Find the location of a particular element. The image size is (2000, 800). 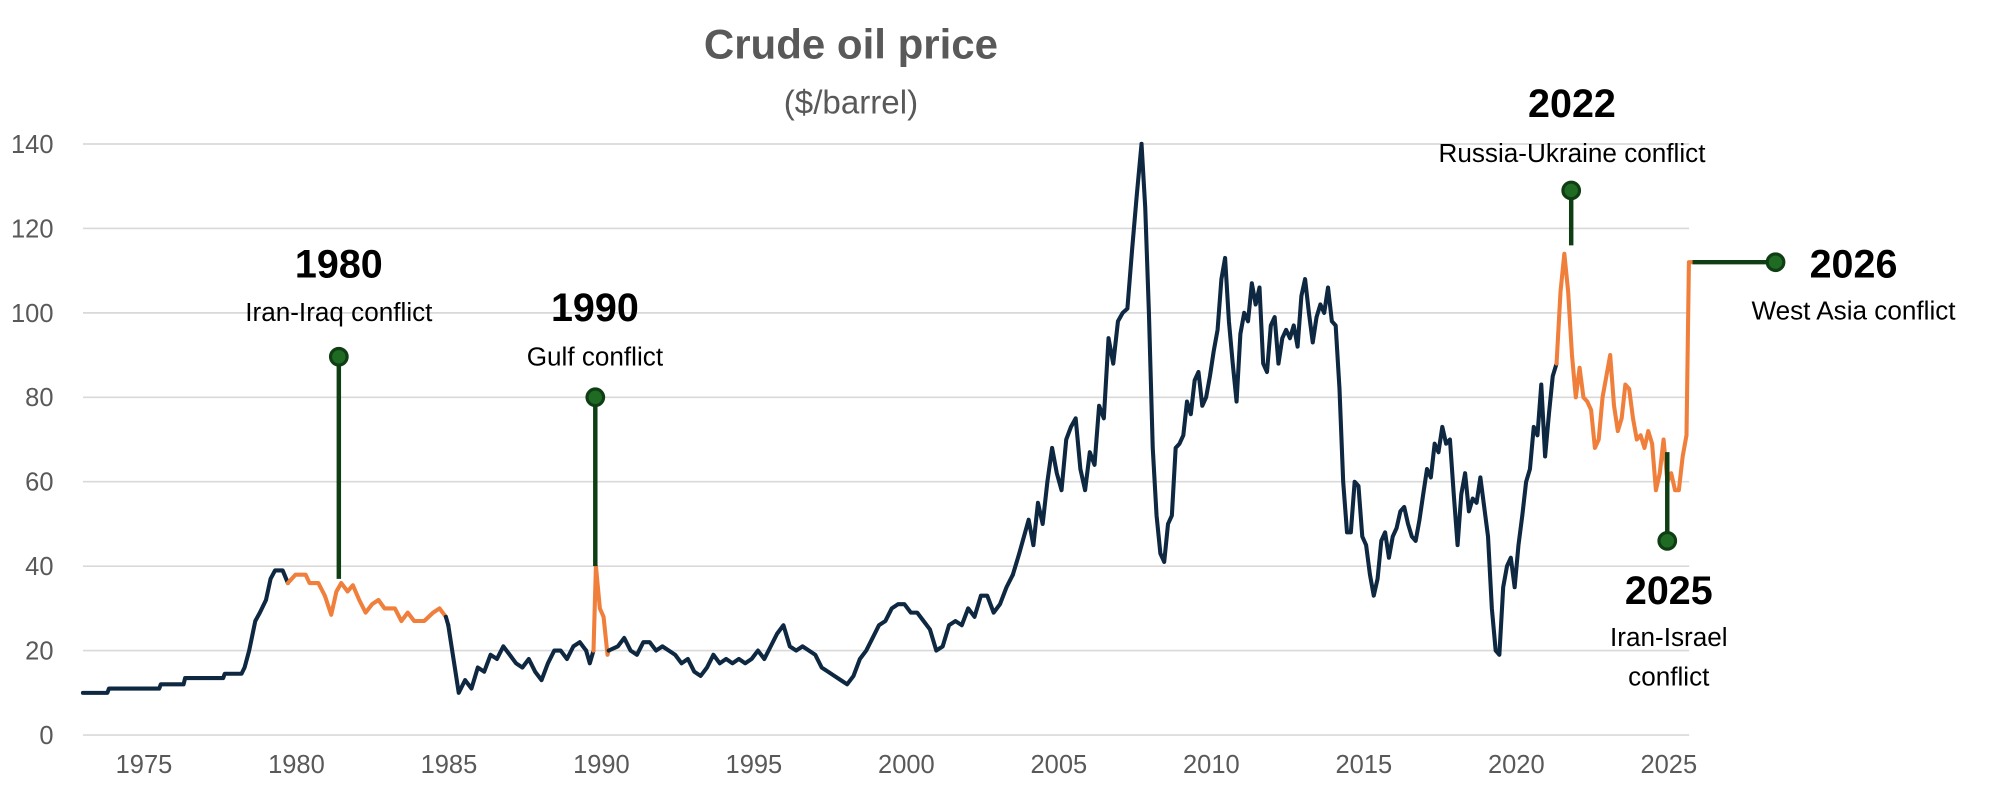

annotation-description: Iran-Iraq conflict is located at coordinates (339, 312).